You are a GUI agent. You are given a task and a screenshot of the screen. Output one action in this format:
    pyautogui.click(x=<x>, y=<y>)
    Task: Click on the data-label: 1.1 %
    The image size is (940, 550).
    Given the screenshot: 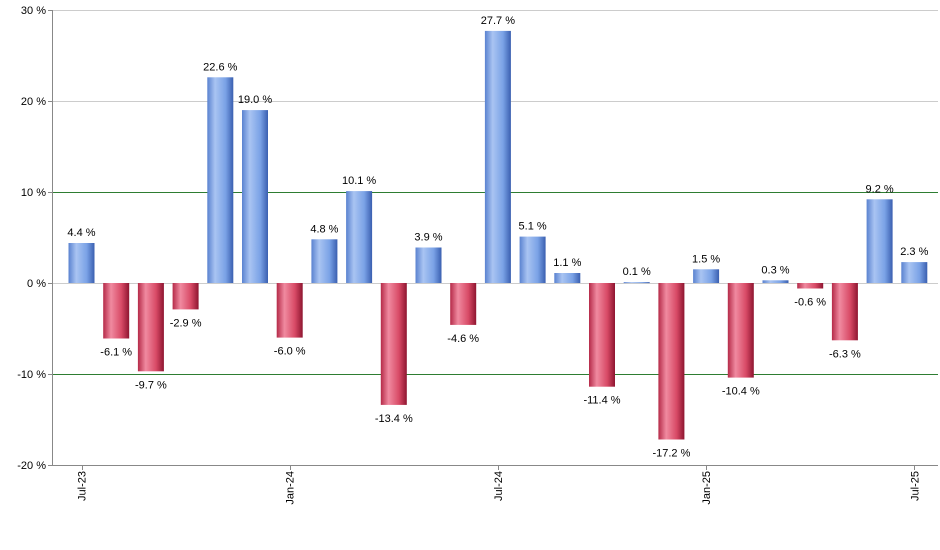 What is the action you would take?
    pyautogui.click(x=567, y=263)
    